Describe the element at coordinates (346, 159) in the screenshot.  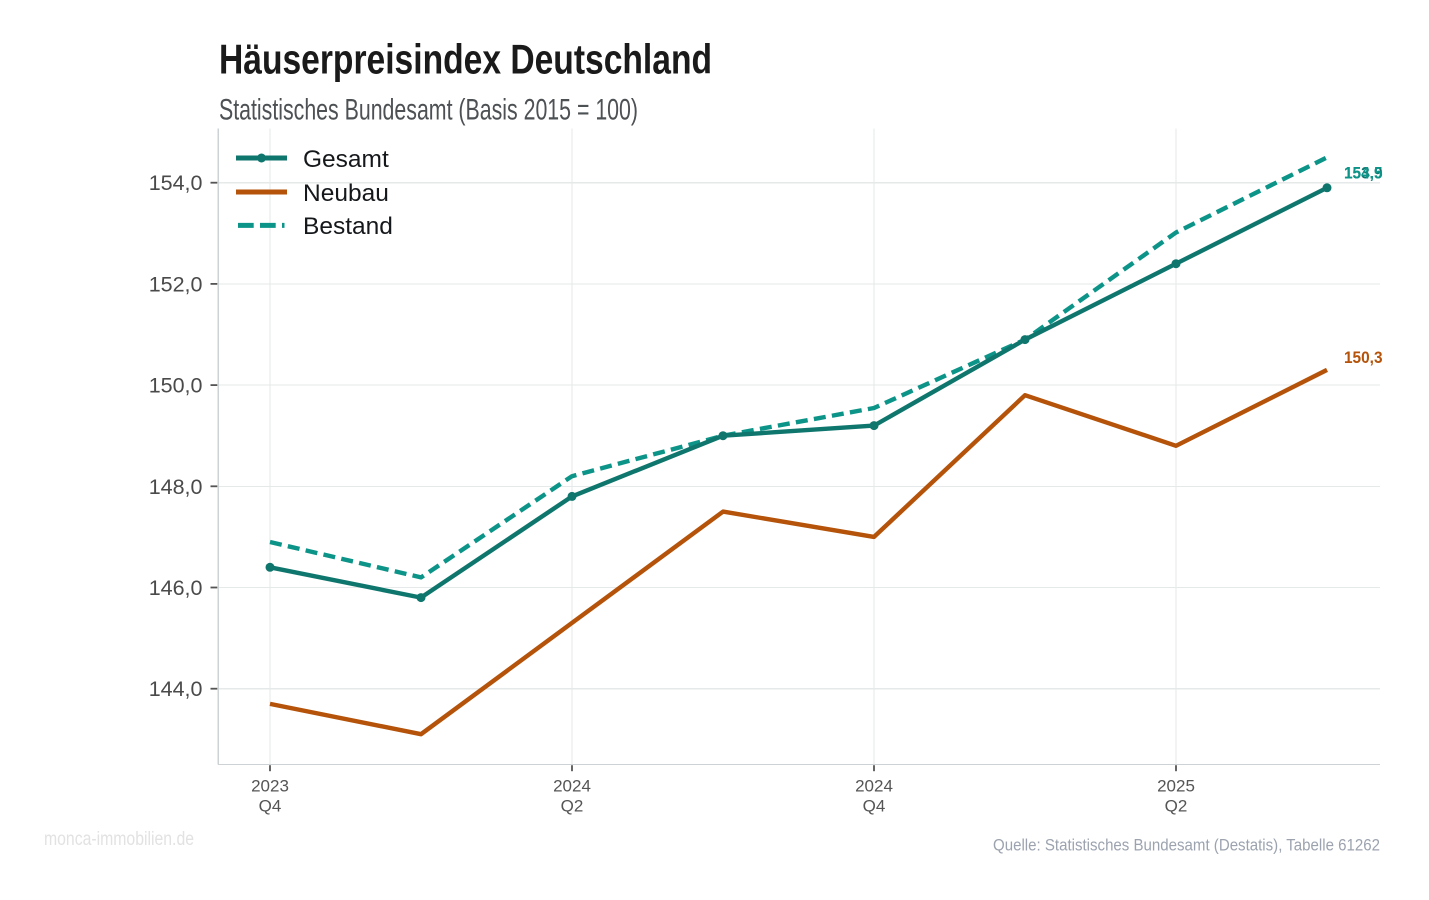
I see `svg-text: Gesamt` at that location.